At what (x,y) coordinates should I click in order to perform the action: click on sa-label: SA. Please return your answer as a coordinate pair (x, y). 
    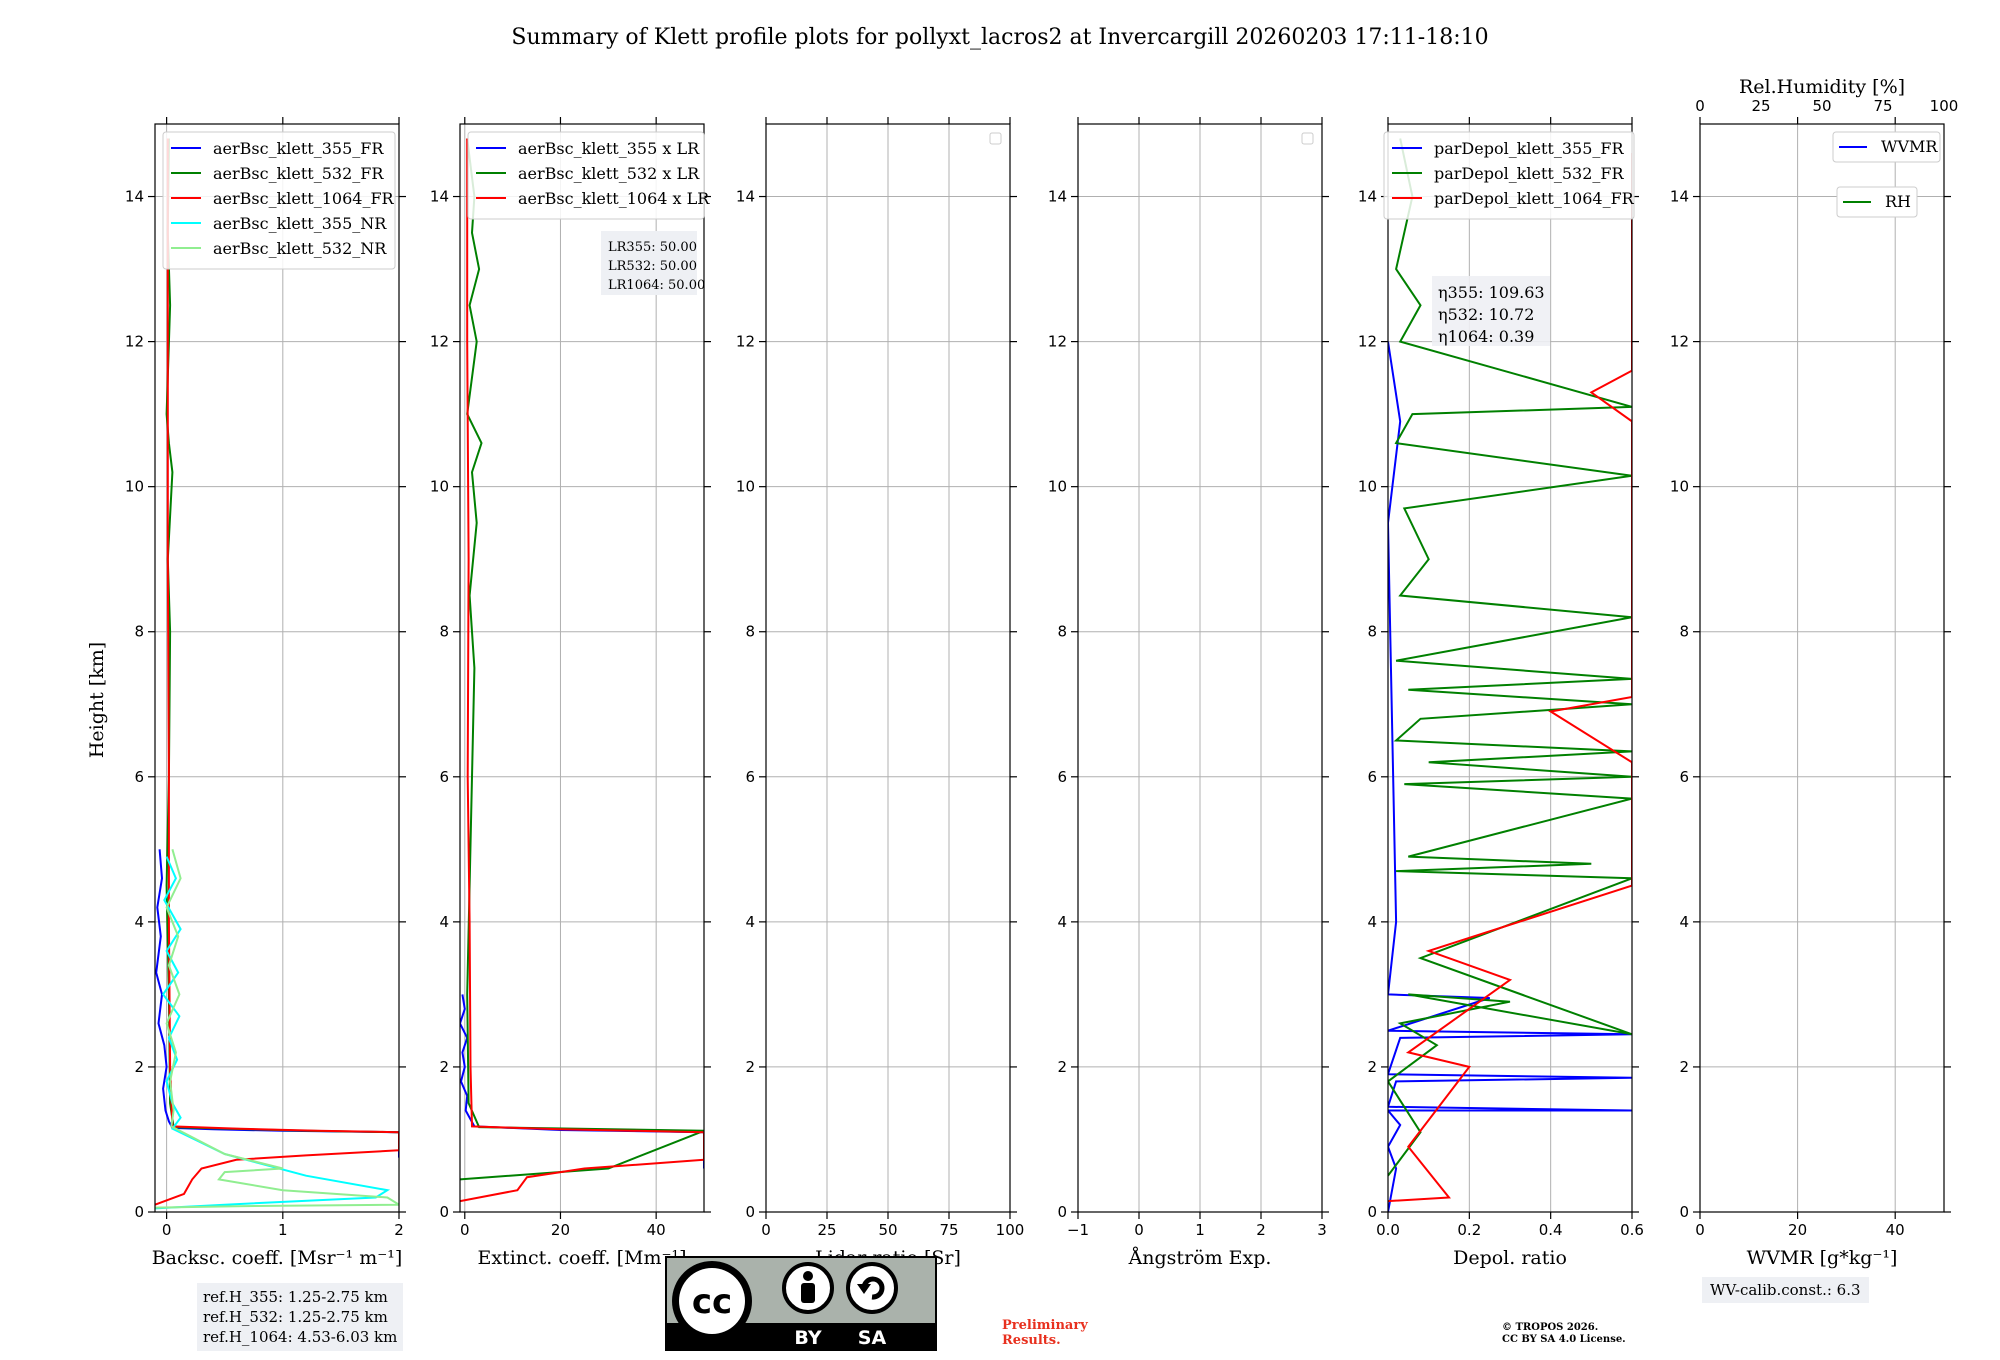
    Looking at the image, I should click on (872, 1338).